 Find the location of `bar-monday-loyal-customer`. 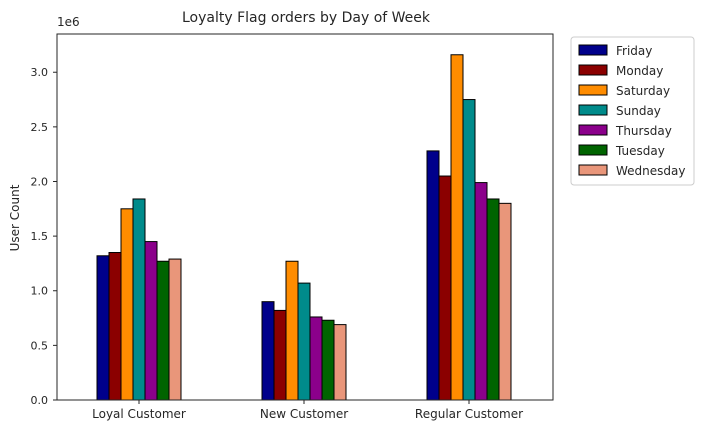

bar-monday-loyal-customer is located at coordinates (115, 326).